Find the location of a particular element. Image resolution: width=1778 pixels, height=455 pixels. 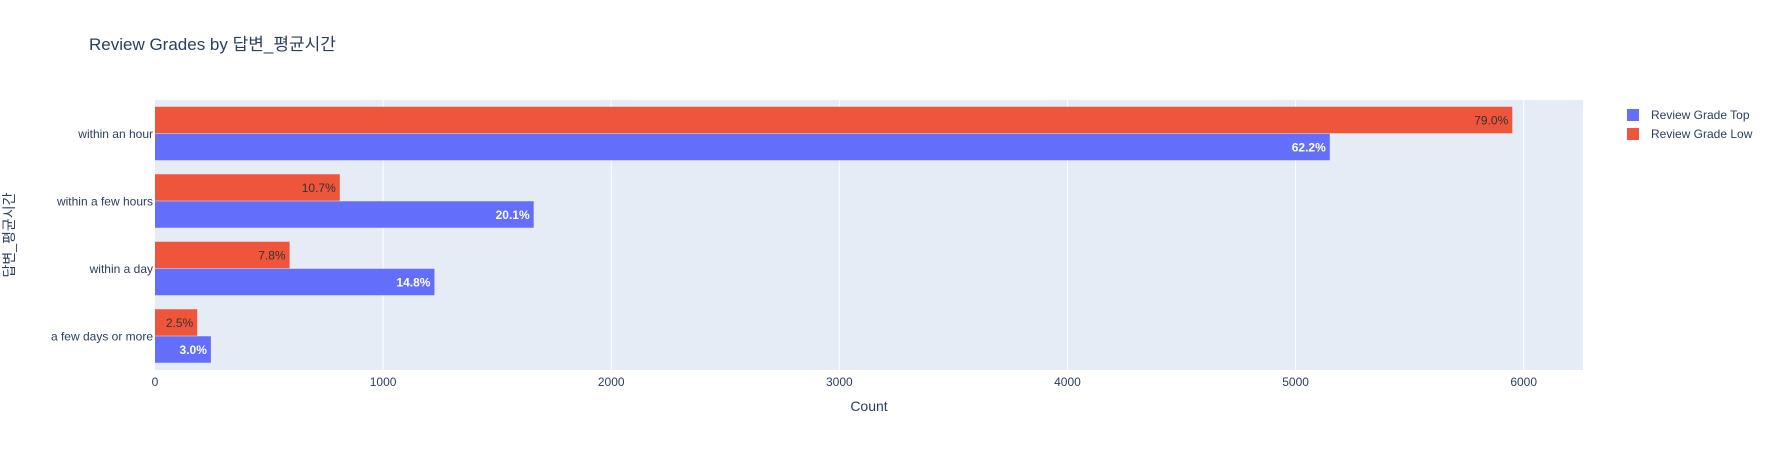

data-label: 62.2% is located at coordinates (1309, 147).